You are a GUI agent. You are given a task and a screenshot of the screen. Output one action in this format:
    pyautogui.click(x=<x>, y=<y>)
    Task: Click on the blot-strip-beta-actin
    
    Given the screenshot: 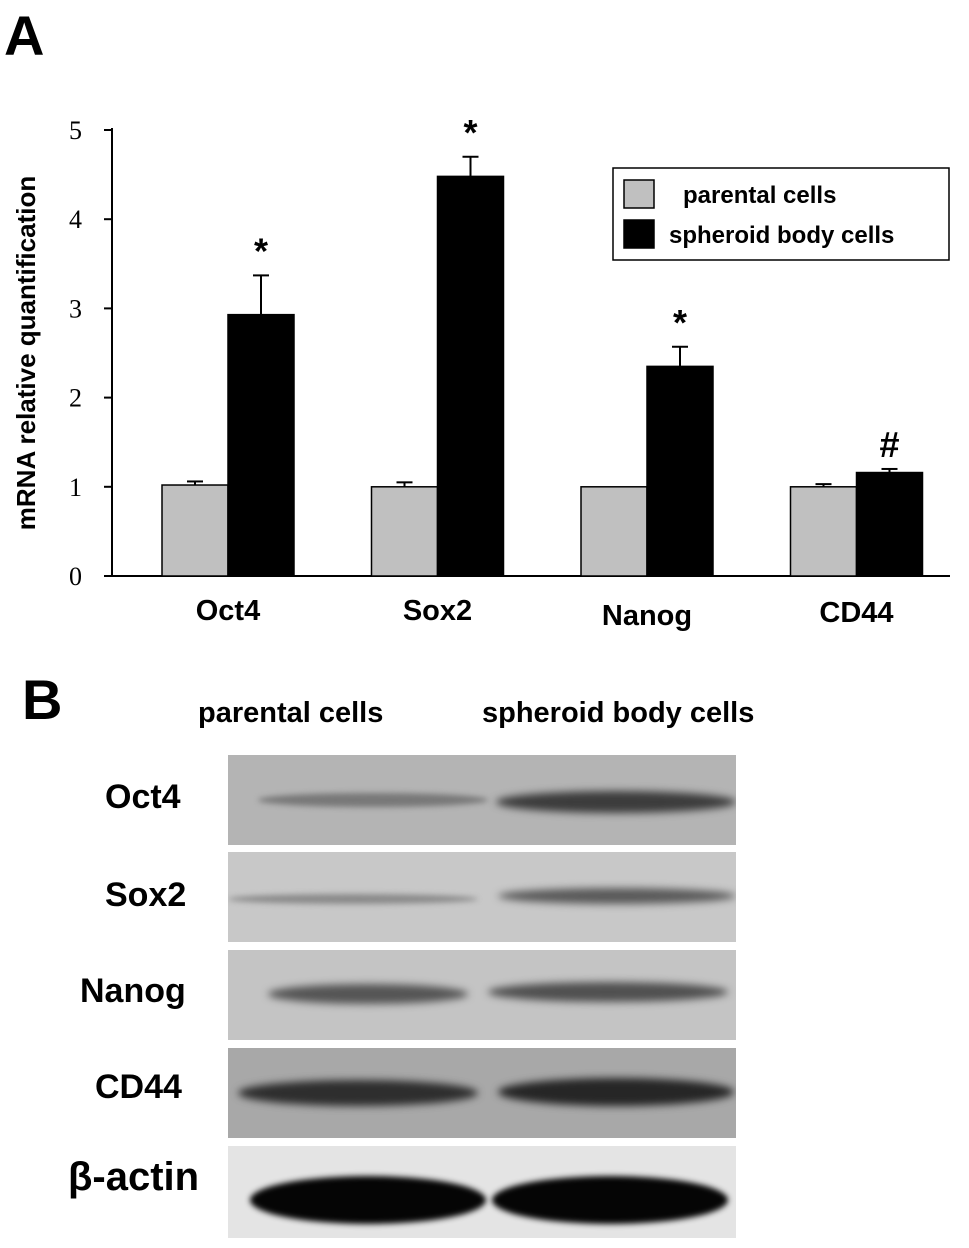 What is the action you would take?
    pyautogui.click(x=482, y=1192)
    